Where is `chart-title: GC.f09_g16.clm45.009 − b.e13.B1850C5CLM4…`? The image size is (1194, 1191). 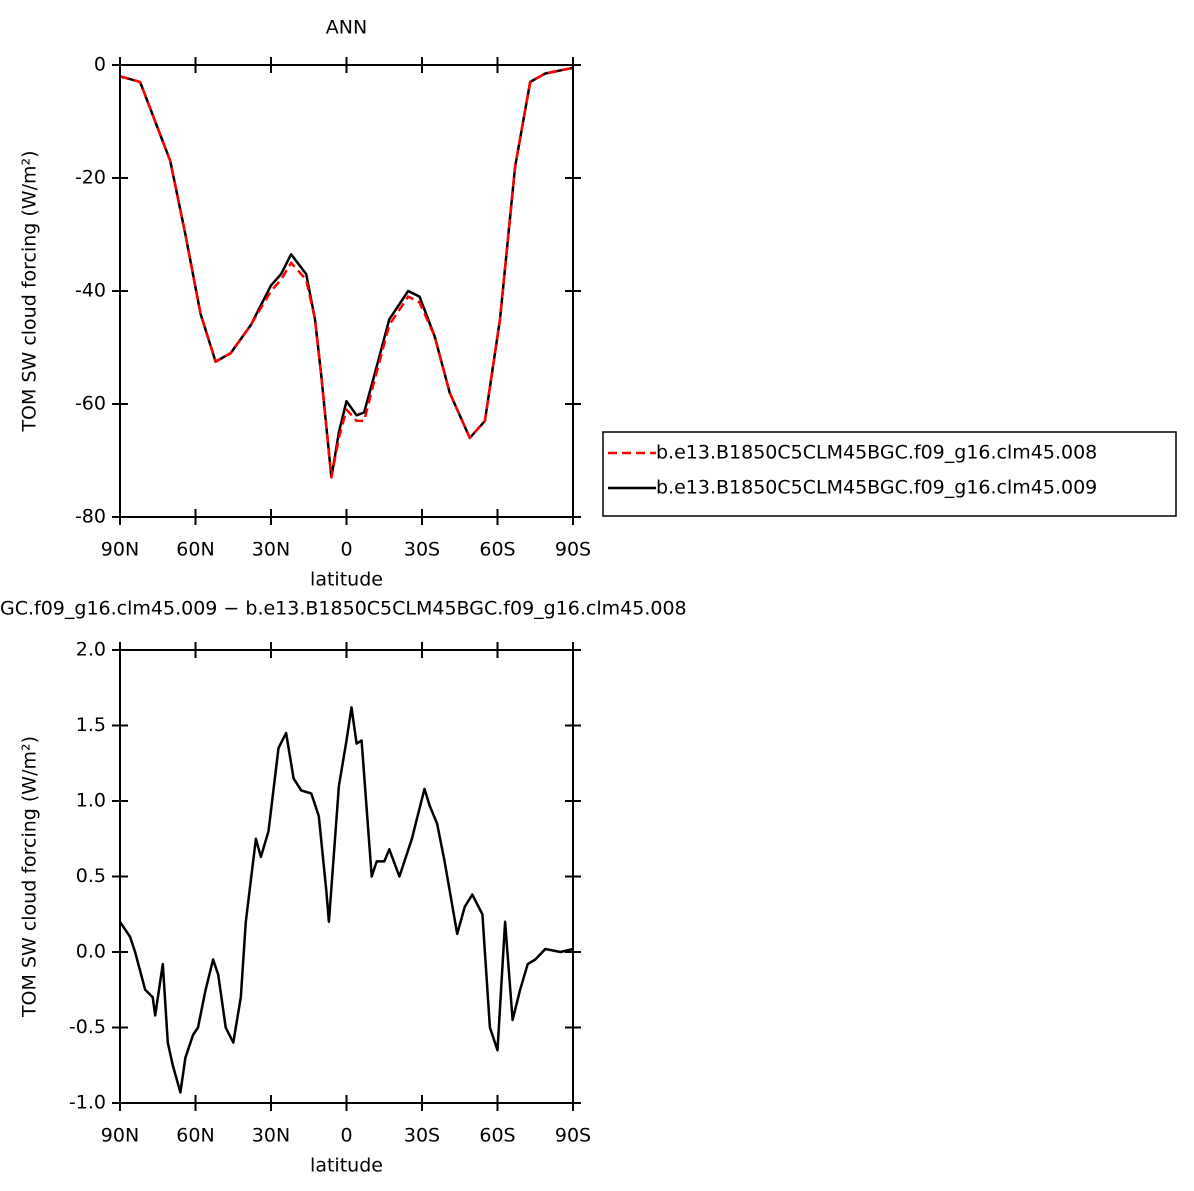
chart-title: GC.f09_g16.clm45.009 − b.e13.B1850C5CLM4… is located at coordinates (343, 609).